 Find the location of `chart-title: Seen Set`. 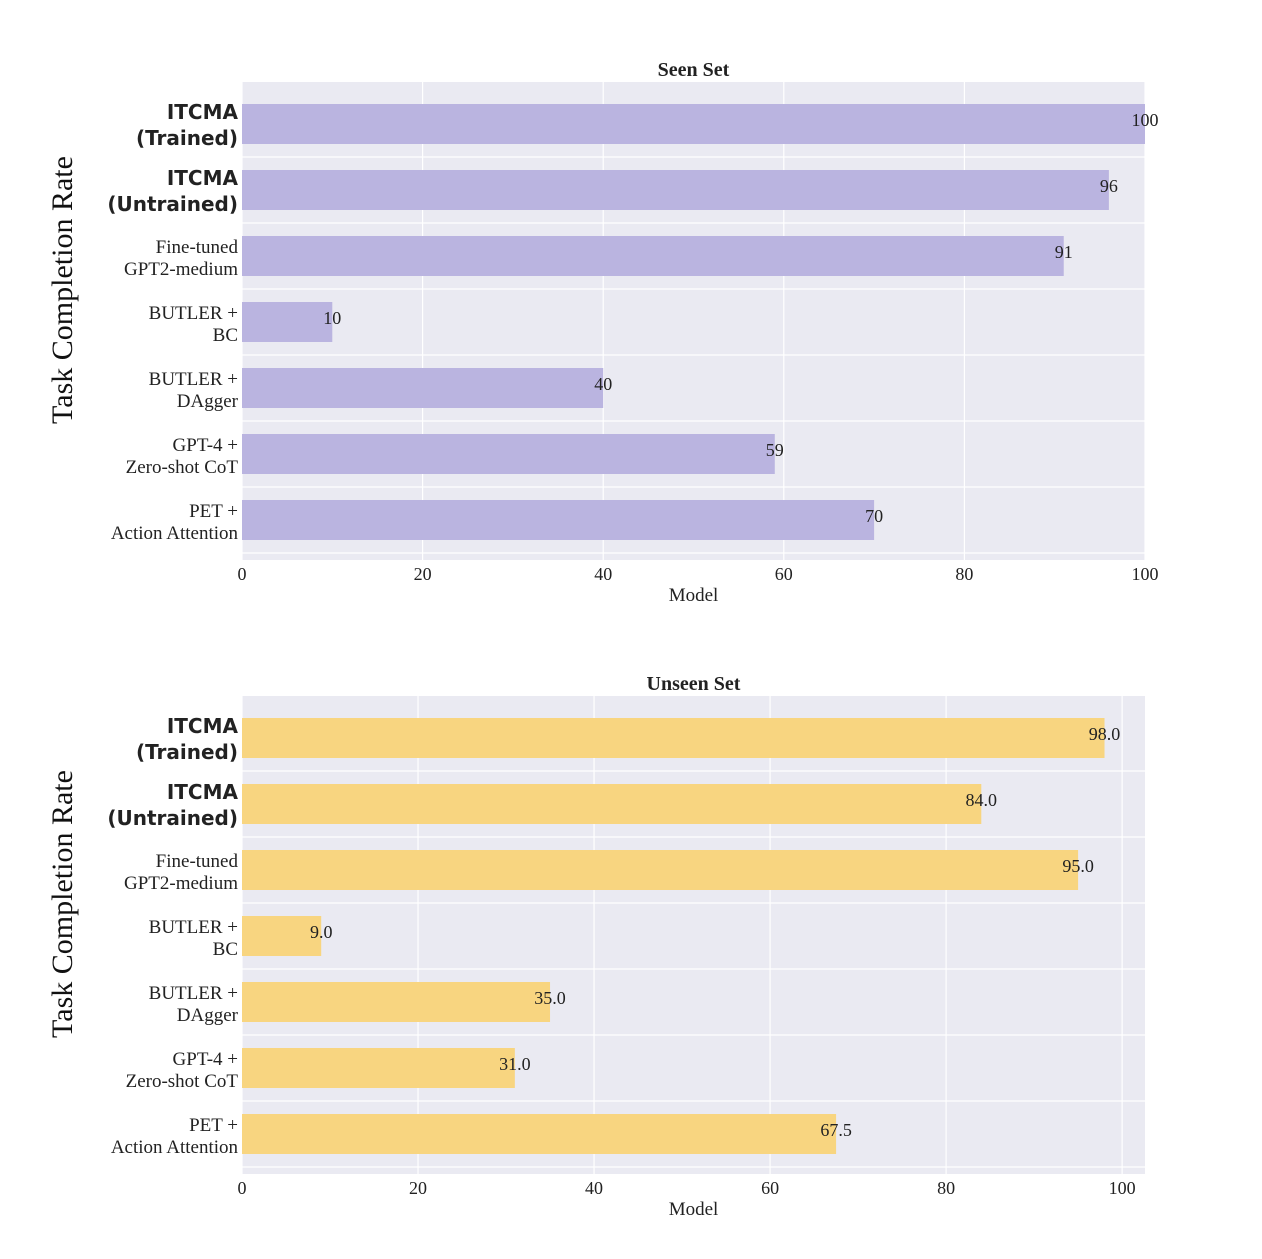

chart-title: Seen Set is located at coordinates (694, 70).